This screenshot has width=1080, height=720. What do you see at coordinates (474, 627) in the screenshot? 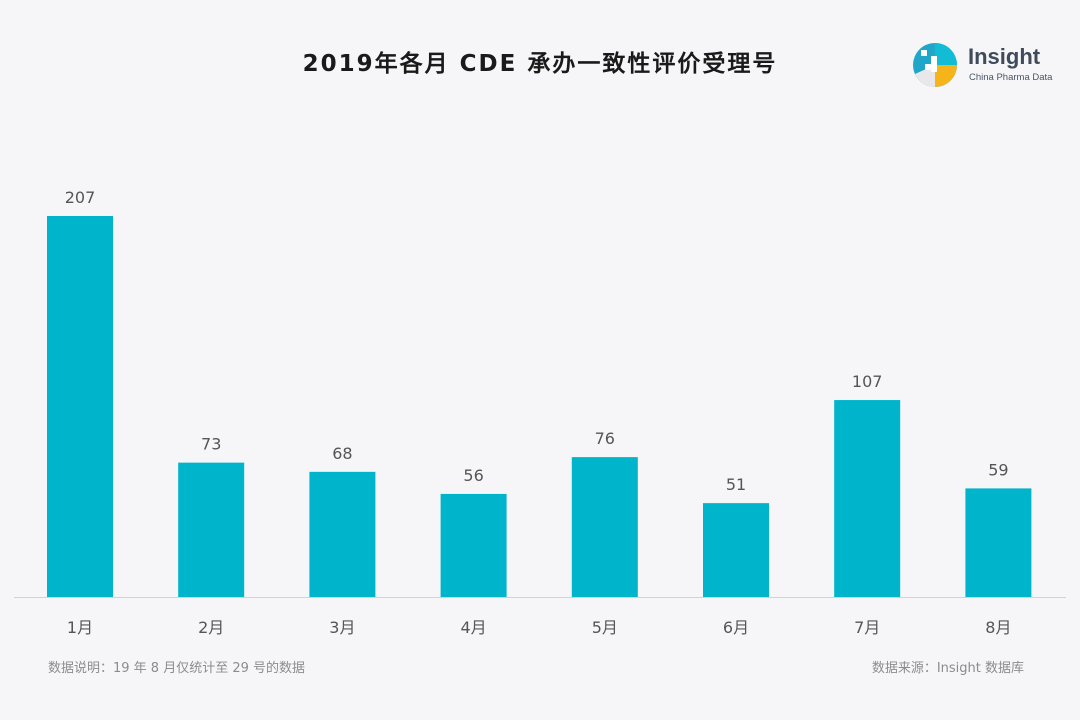
I see `x-tick-label-4: 4月` at bounding box center [474, 627].